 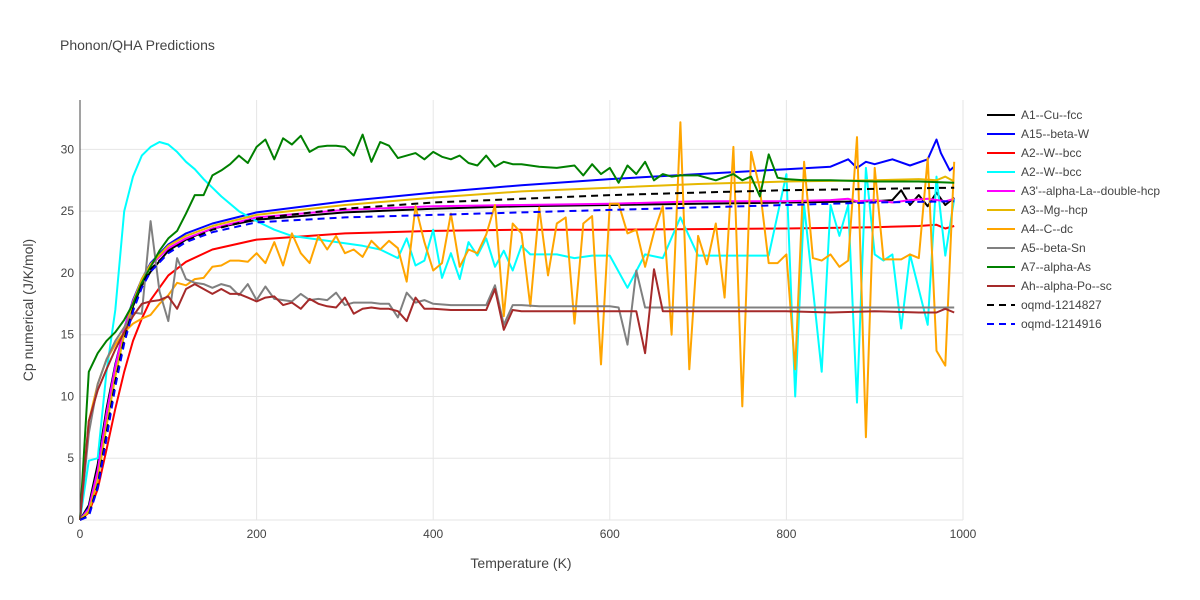 What do you see at coordinates (786, 534) in the screenshot?
I see `x-tick-label: 800` at bounding box center [786, 534].